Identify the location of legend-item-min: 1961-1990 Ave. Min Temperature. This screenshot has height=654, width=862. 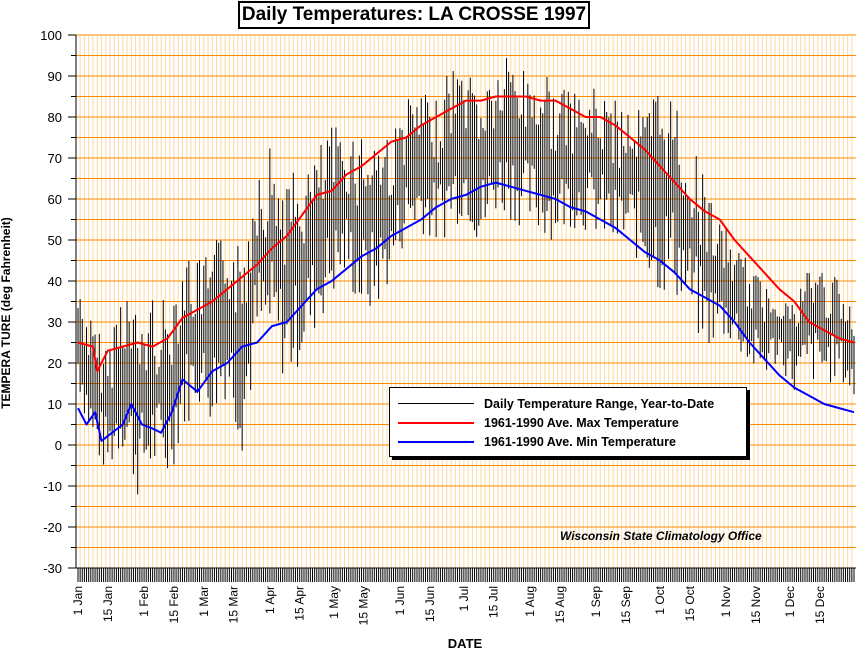
(568, 441).